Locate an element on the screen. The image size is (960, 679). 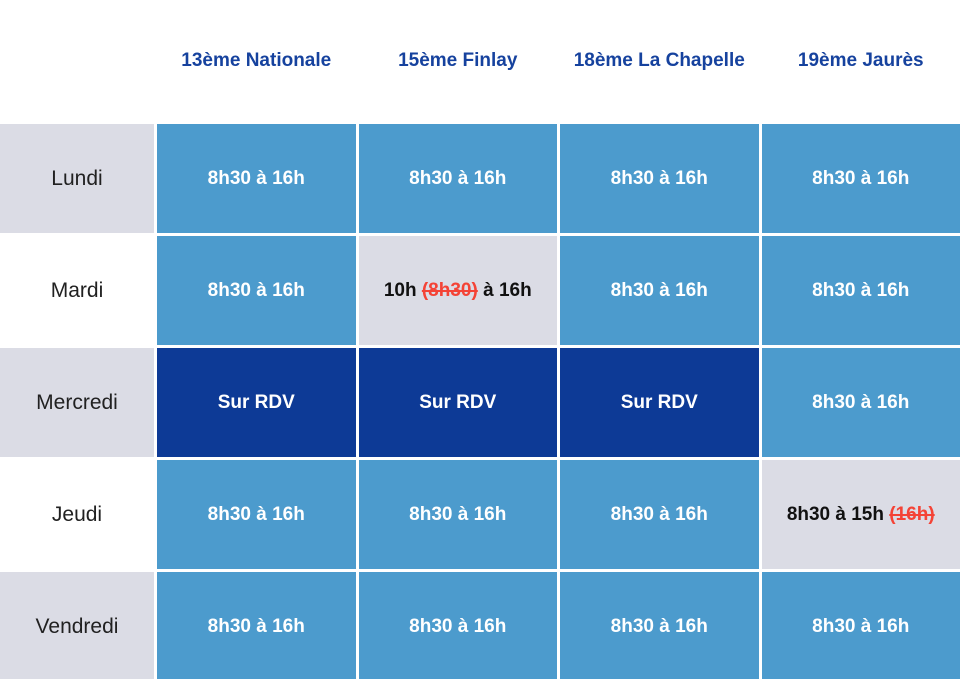
cell-mardi-nationale: 8h30 à 16h is located at coordinates (256, 290).